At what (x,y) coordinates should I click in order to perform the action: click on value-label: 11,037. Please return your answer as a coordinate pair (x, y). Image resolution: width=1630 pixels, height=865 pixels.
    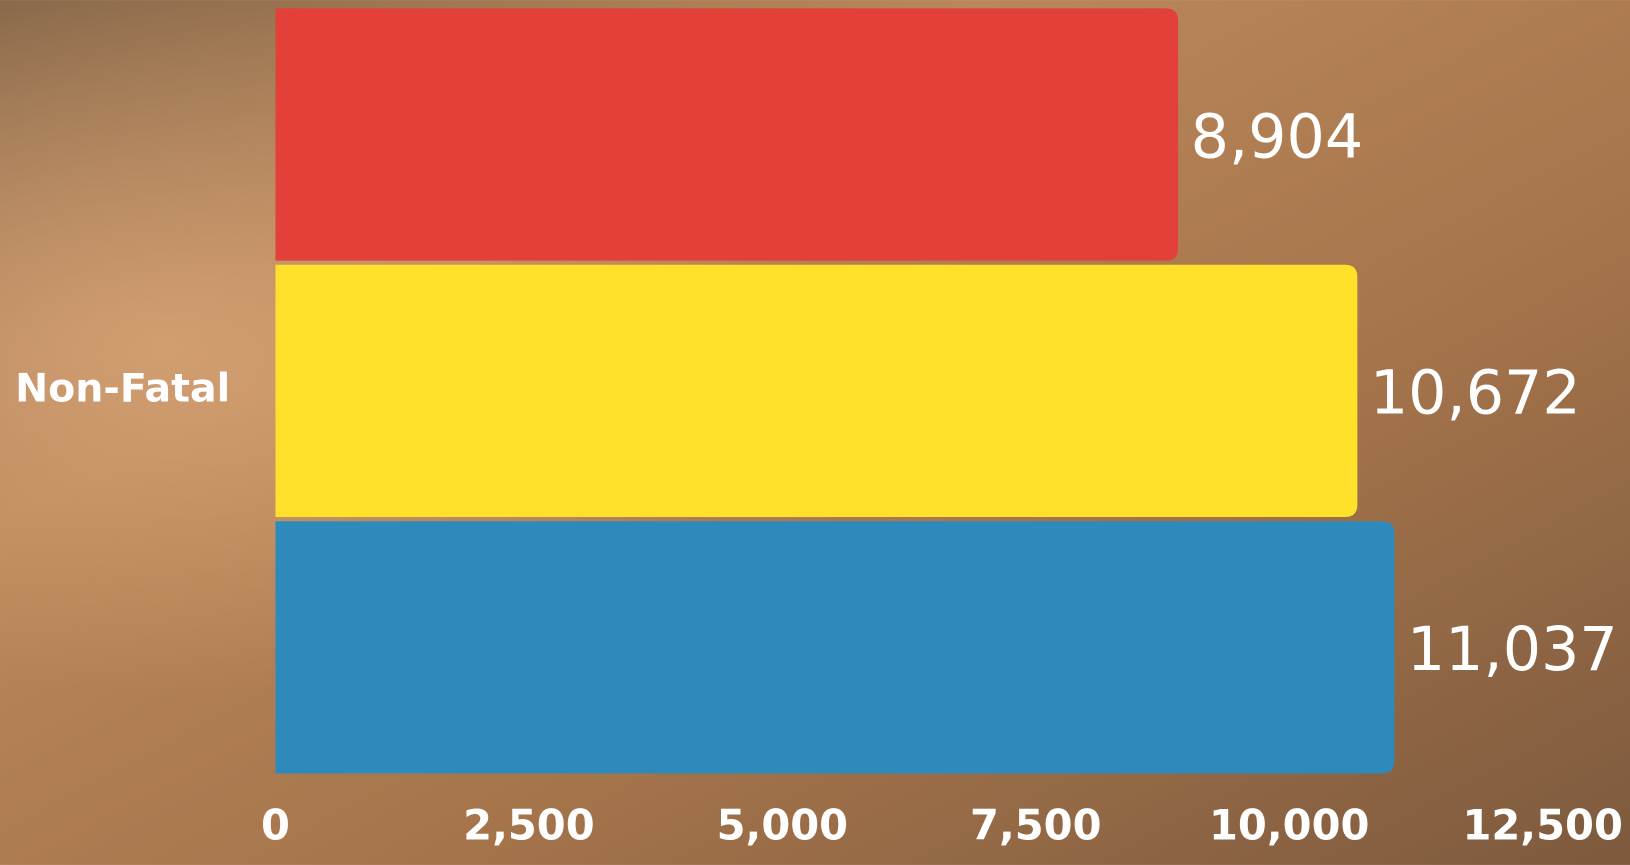
    Looking at the image, I should click on (1512, 650).